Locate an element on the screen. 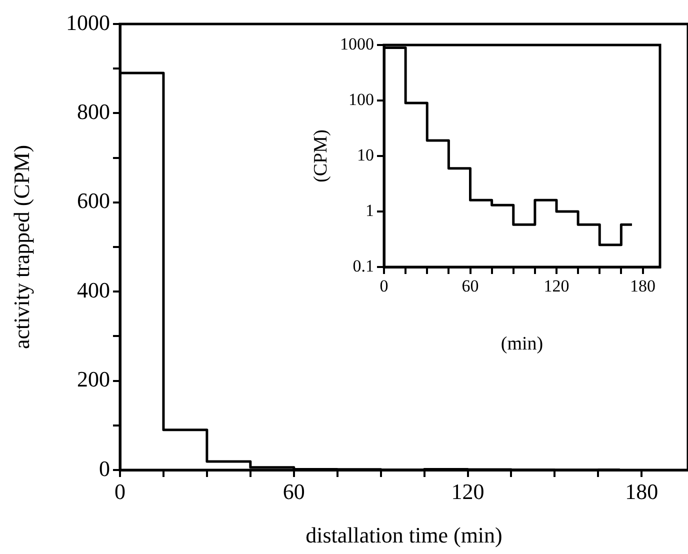  y-axis-title: (CPM) is located at coordinates (321, 156).